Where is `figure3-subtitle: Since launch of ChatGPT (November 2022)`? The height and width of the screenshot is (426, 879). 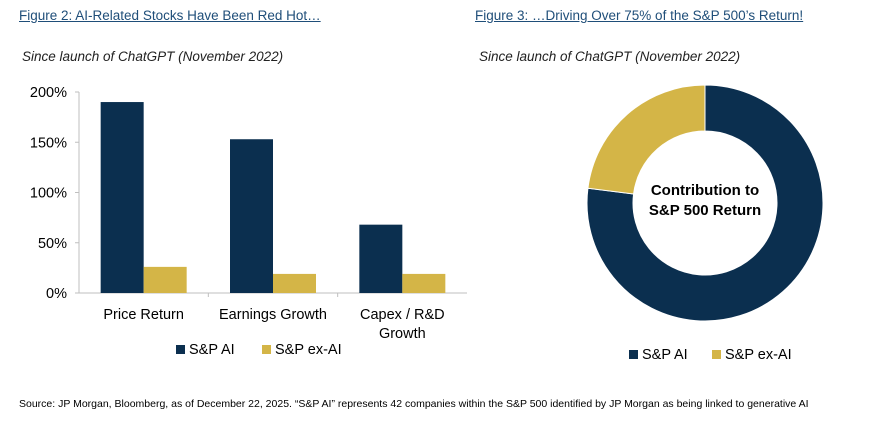
figure3-subtitle: Since launch of ChatGPT (November 2022) is located at coordinates (610, 56).